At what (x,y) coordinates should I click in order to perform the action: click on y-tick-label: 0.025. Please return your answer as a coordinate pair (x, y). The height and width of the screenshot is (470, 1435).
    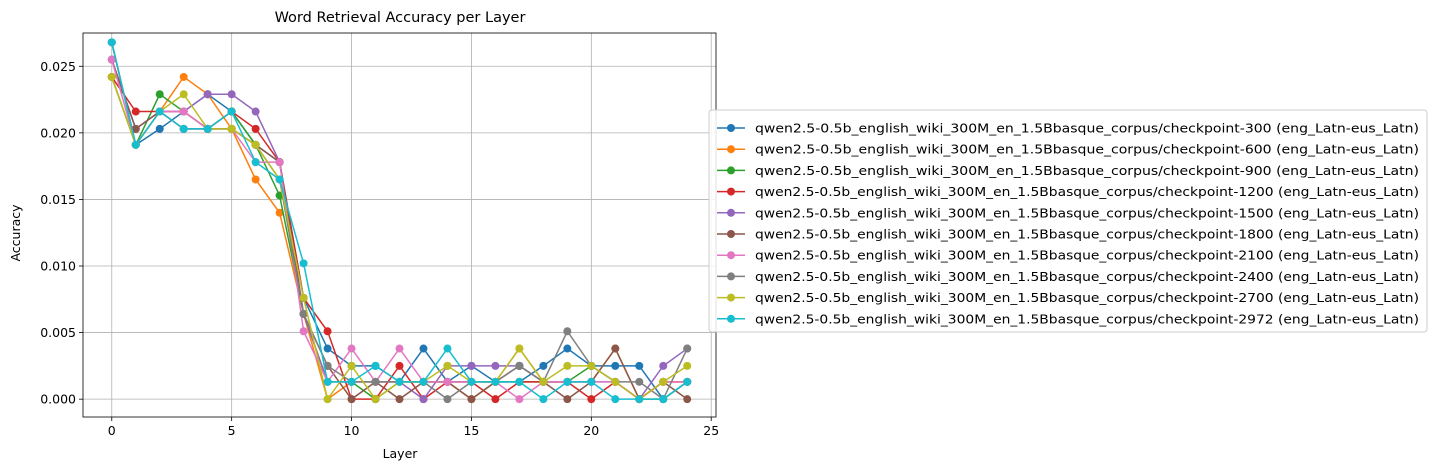
    Looking at the image, I should click on (58, 66).